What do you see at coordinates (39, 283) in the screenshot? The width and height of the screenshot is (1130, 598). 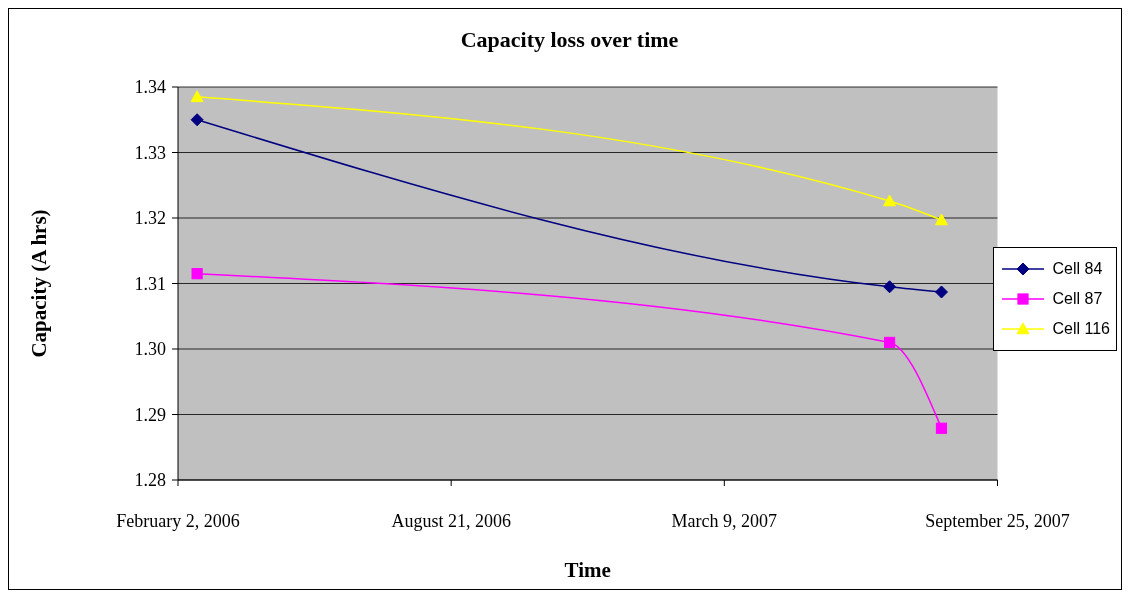 I see `y-axis-title: Capacity (A hrs)` at bounding box center [39, 283].